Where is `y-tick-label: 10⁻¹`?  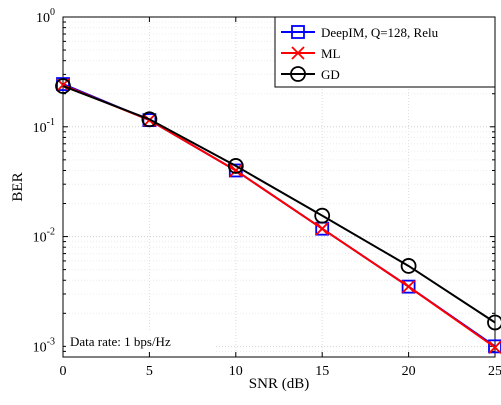
y-tick-label: 10⁻¹ is located at coordinates (44, 126).